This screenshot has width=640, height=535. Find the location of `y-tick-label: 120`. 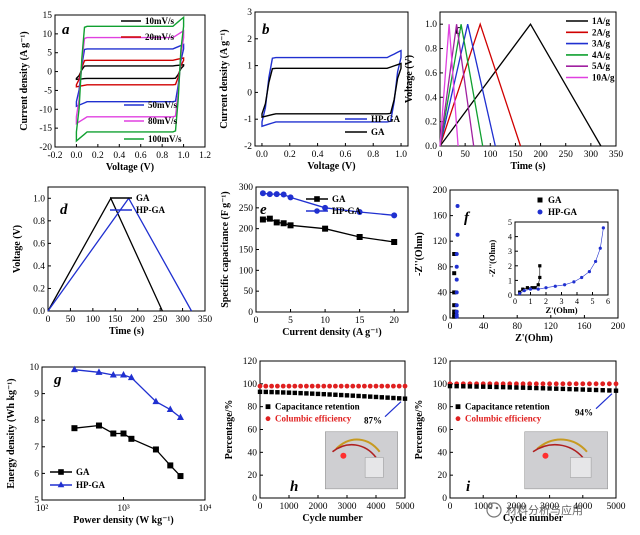

y-tick-label: 120 is located at coordinates (440, 362).